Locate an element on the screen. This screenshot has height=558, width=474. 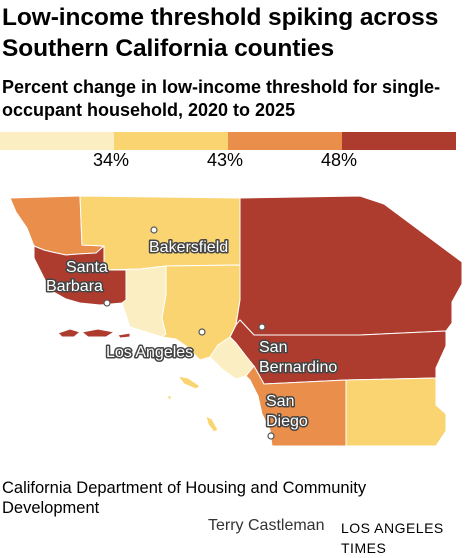
county-riverside is located at coordinates (338, 352).